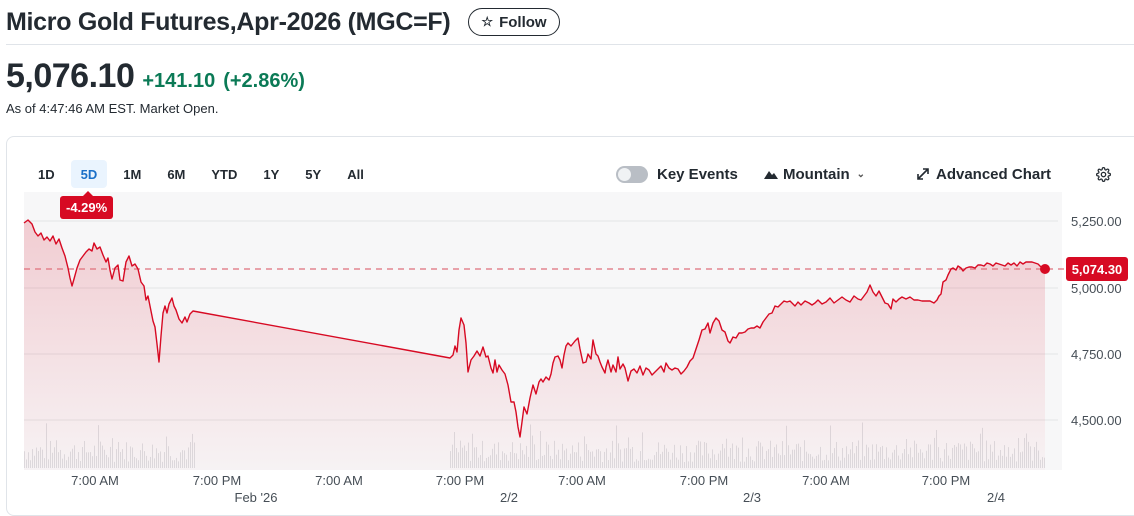 This screenshot has height=516, width=1134. I want to click on price-change: +141.10, so click(179, 81).